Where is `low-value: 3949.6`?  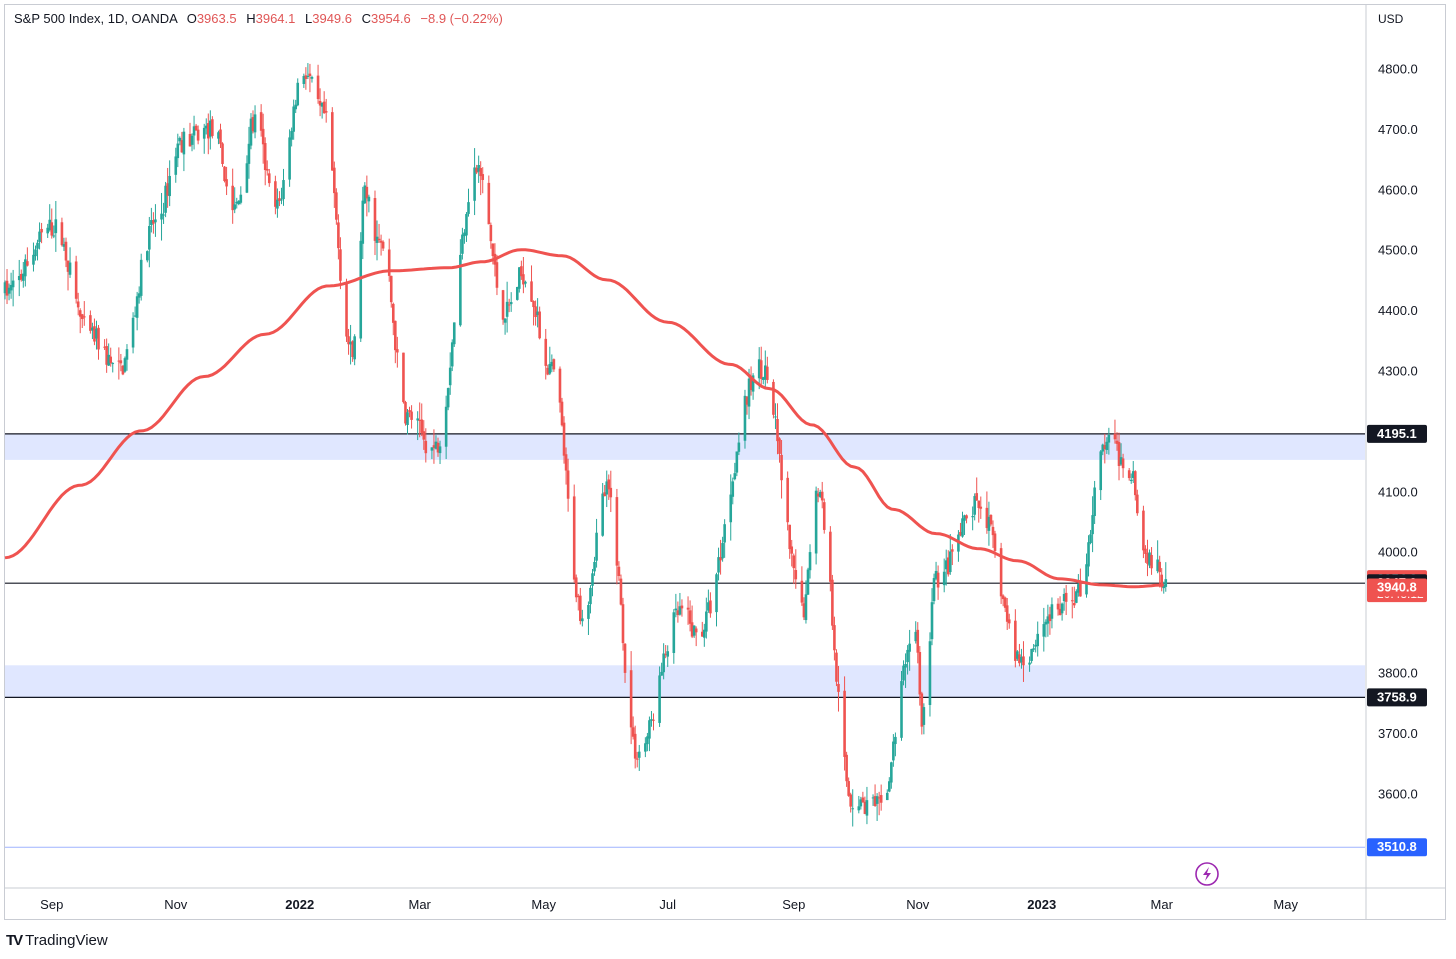 low-value: 3949.6 is located at coordinates (332, 18).